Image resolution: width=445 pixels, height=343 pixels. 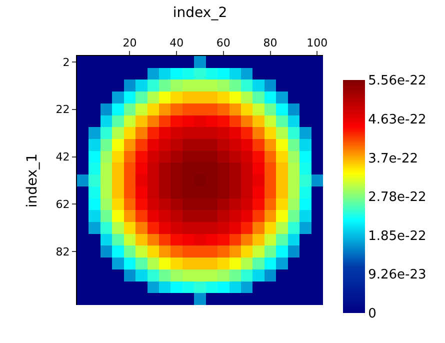 I want to click on x-tick-label: 60, so click(x=223, y=43).